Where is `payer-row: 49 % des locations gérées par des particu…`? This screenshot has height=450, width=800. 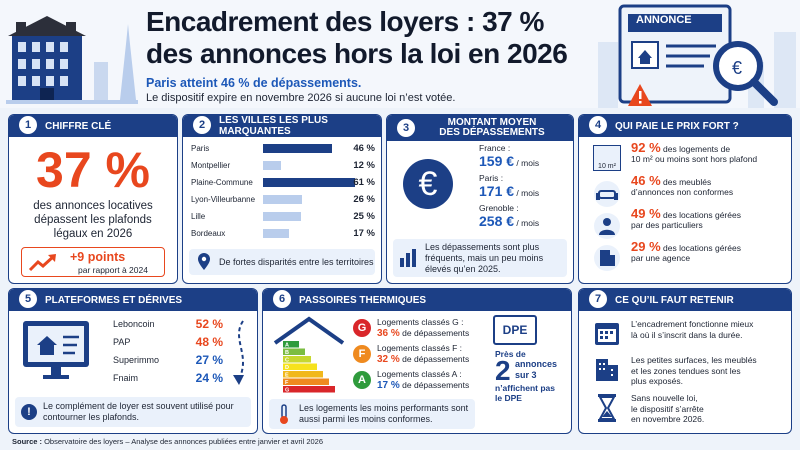
payer-row: 49 % des locations gérées par des particu… is located at coordinates (686, 218).